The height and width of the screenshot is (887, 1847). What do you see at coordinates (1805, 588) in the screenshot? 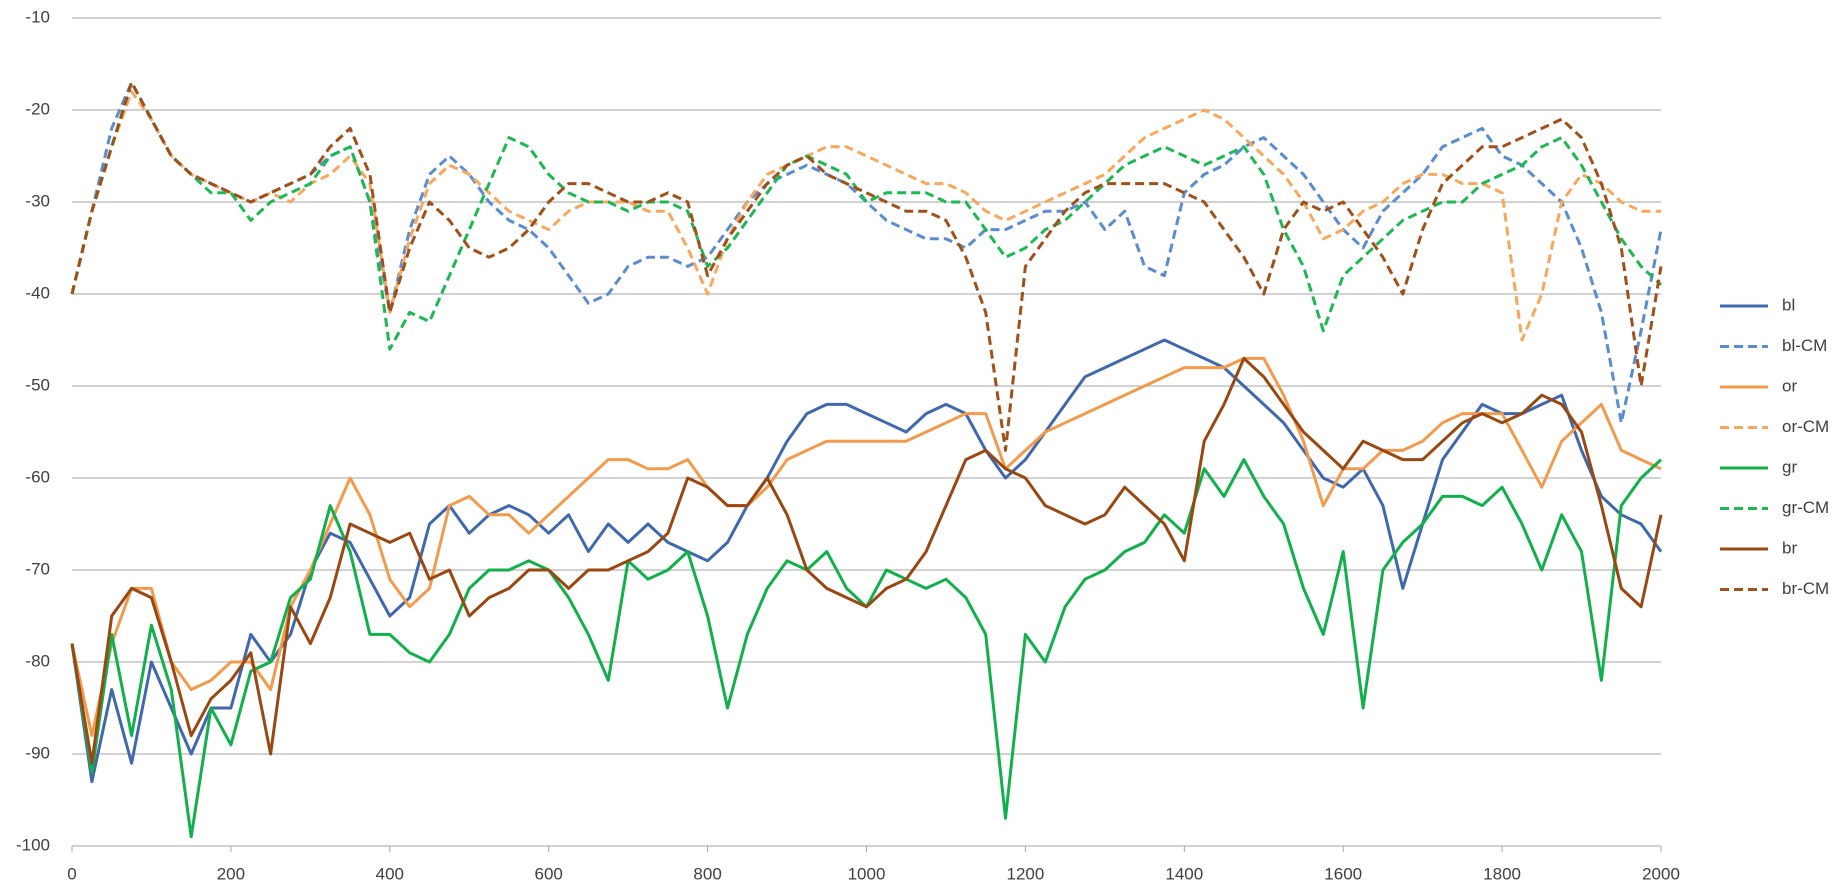
I see `legend-label: br-CM` at bounding box center [1805, 588].